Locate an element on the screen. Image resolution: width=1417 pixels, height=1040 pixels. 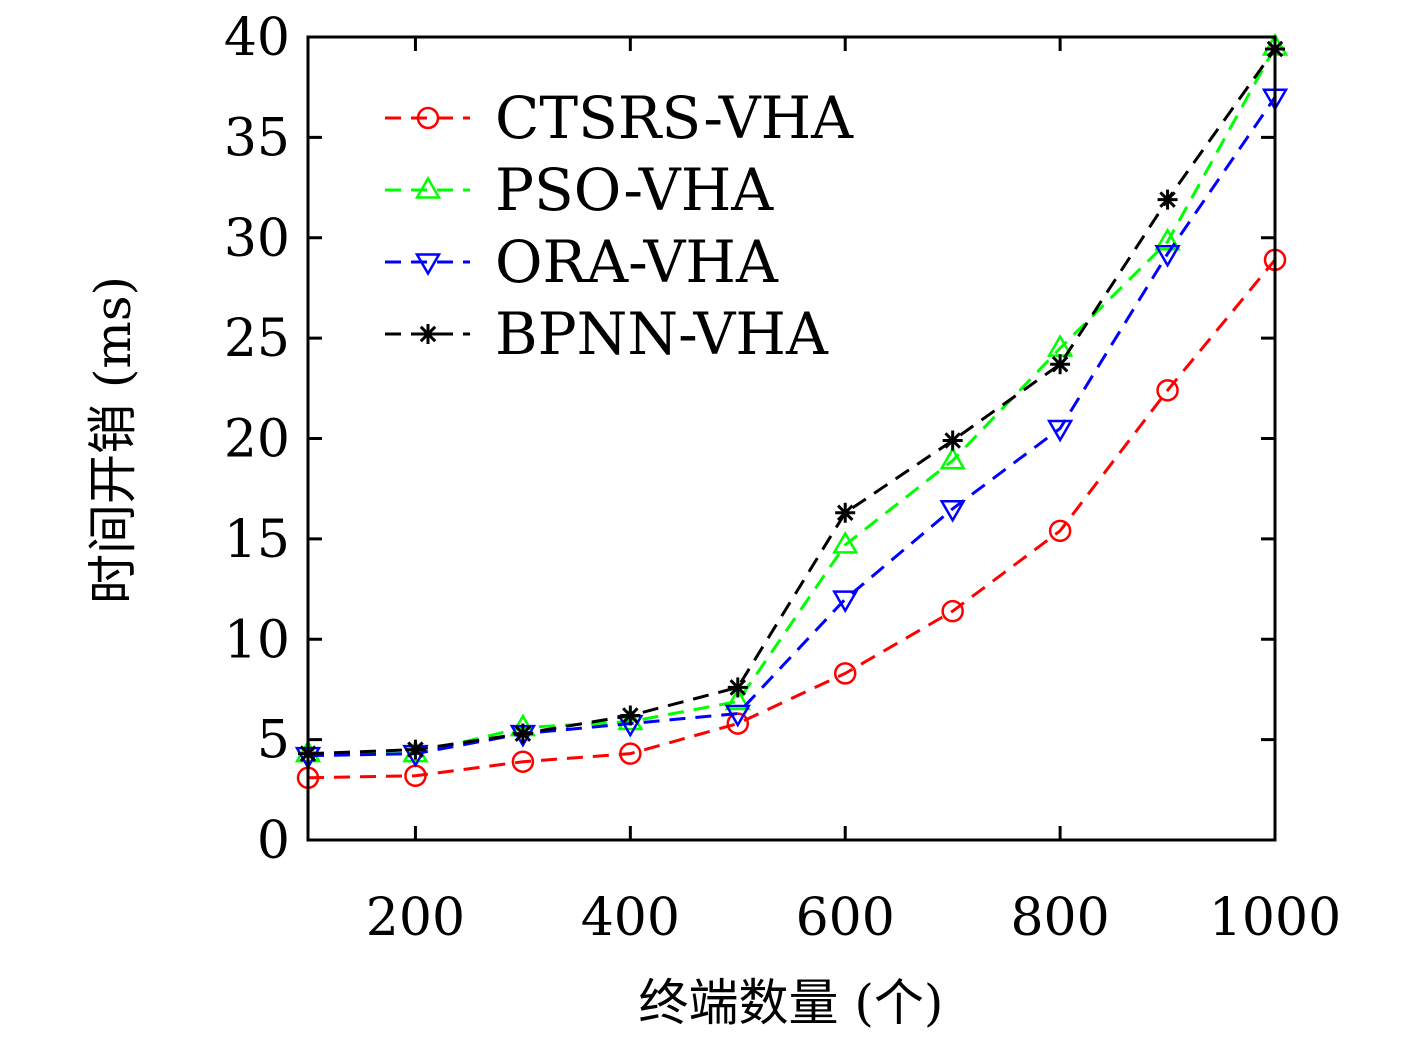
x-tick-label: 200 is located at coordinates (415, 918).